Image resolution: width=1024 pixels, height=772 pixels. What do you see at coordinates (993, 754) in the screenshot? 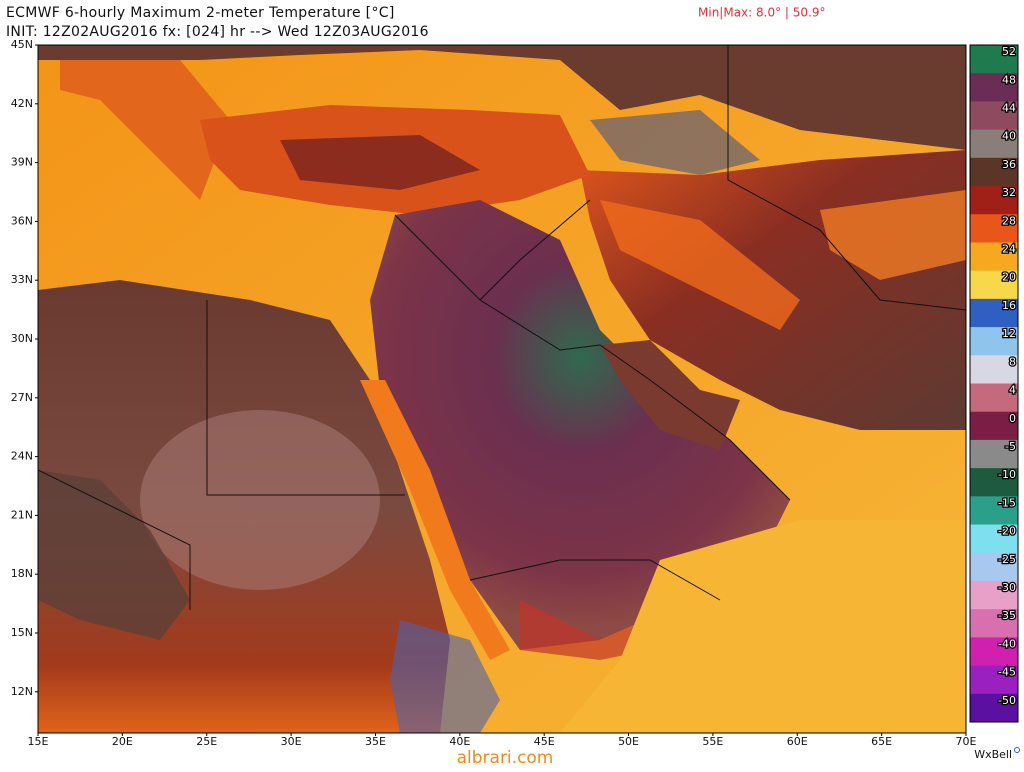
I see `brand: WxBell` at bounding box center [993, 754].